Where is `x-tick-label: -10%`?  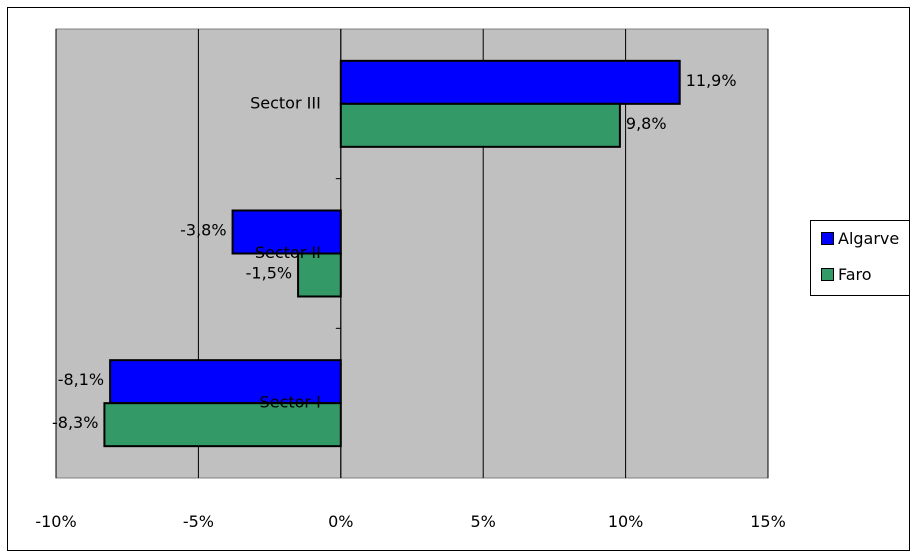 x-tick-label: -10% is located at coordinates (55, 521).